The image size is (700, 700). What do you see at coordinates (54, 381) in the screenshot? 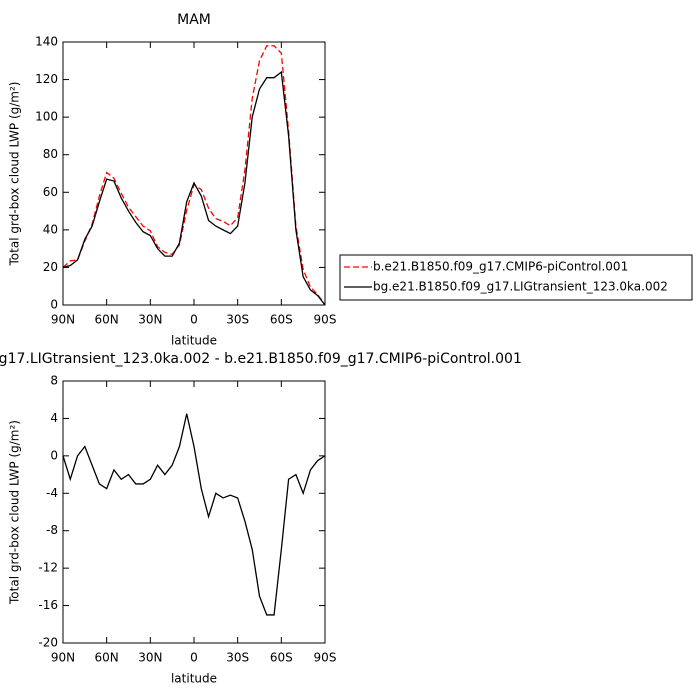
I see `y-tick-label: 8` at bounding box center [54, 381].